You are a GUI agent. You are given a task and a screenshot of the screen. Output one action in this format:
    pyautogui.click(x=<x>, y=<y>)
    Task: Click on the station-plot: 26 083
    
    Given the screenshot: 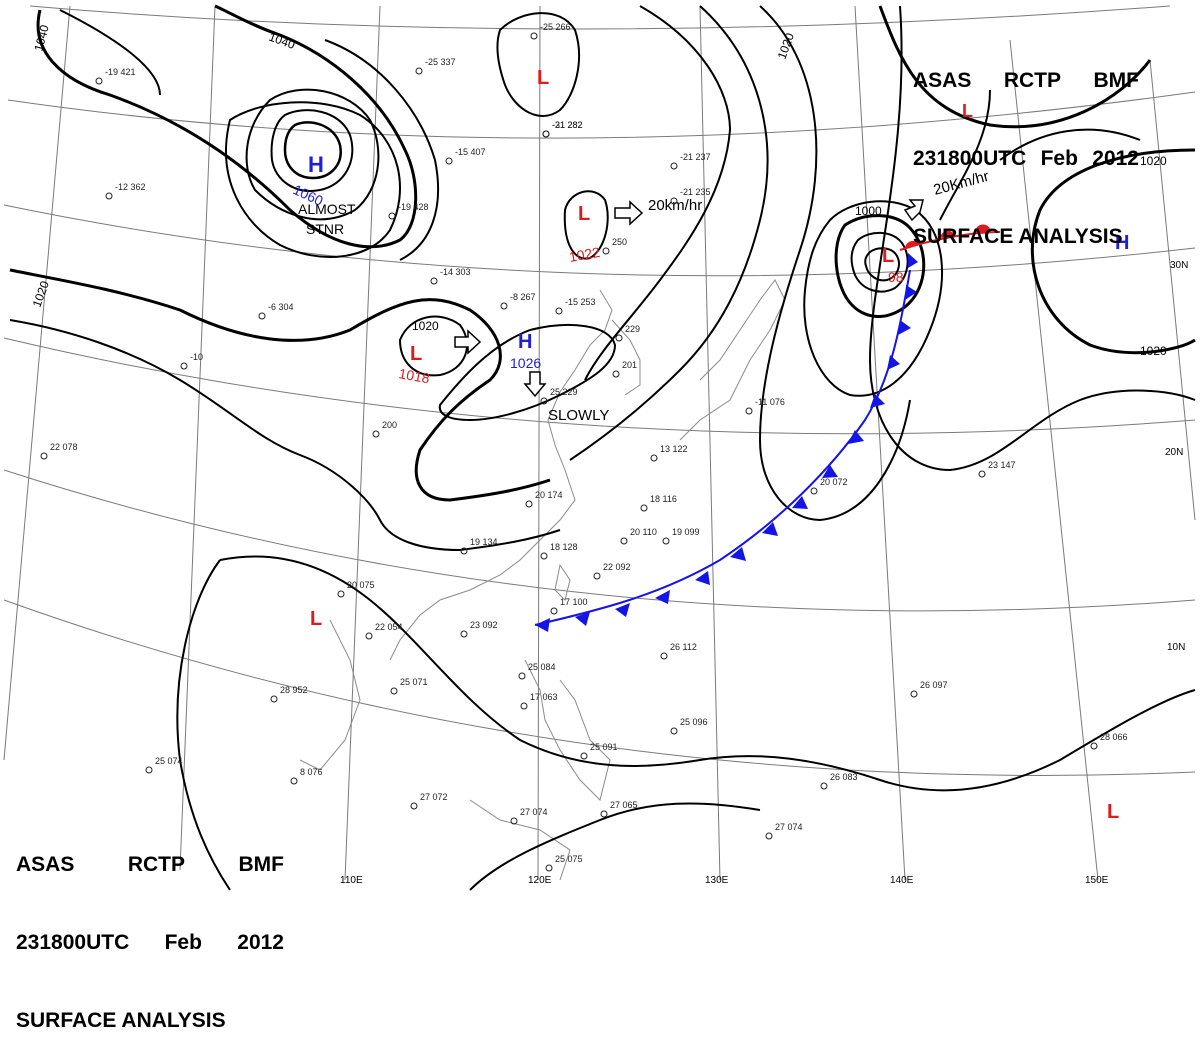 What is the action you would take?
    pyautogui.click(x=844, y=777)
    